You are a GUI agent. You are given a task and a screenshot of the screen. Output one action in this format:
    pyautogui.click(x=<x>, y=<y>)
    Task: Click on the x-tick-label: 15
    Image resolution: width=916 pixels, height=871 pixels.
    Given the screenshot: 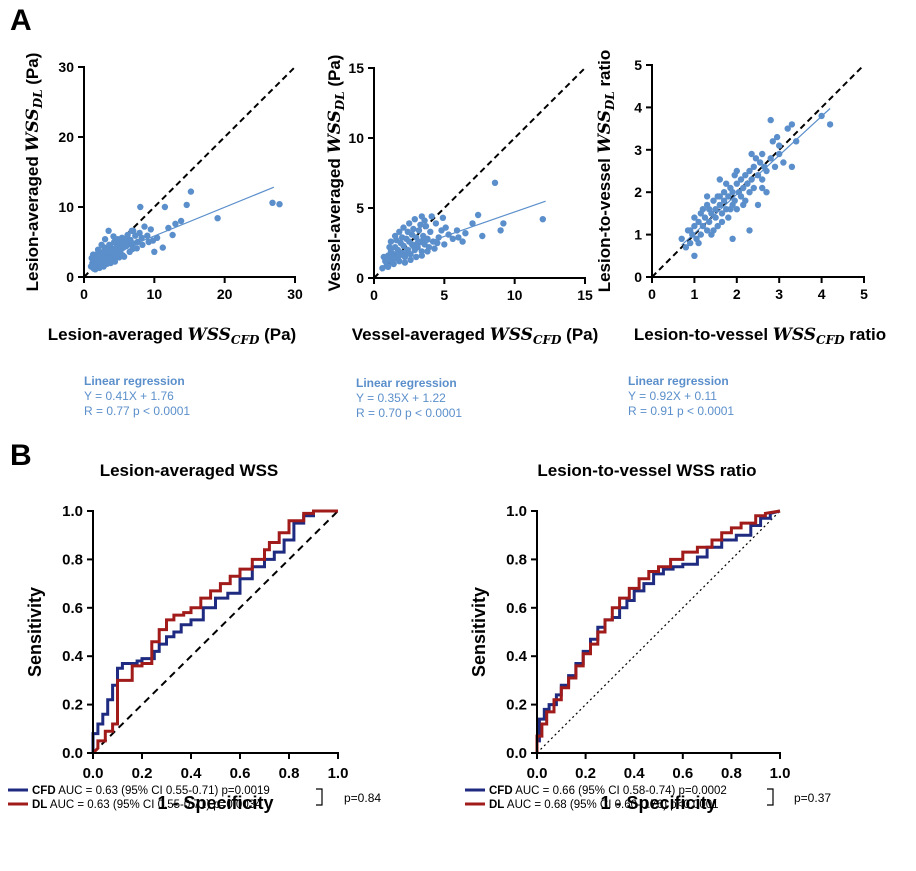 What is the action you would take?
    pyautogui.click(x=585, y=295)
    